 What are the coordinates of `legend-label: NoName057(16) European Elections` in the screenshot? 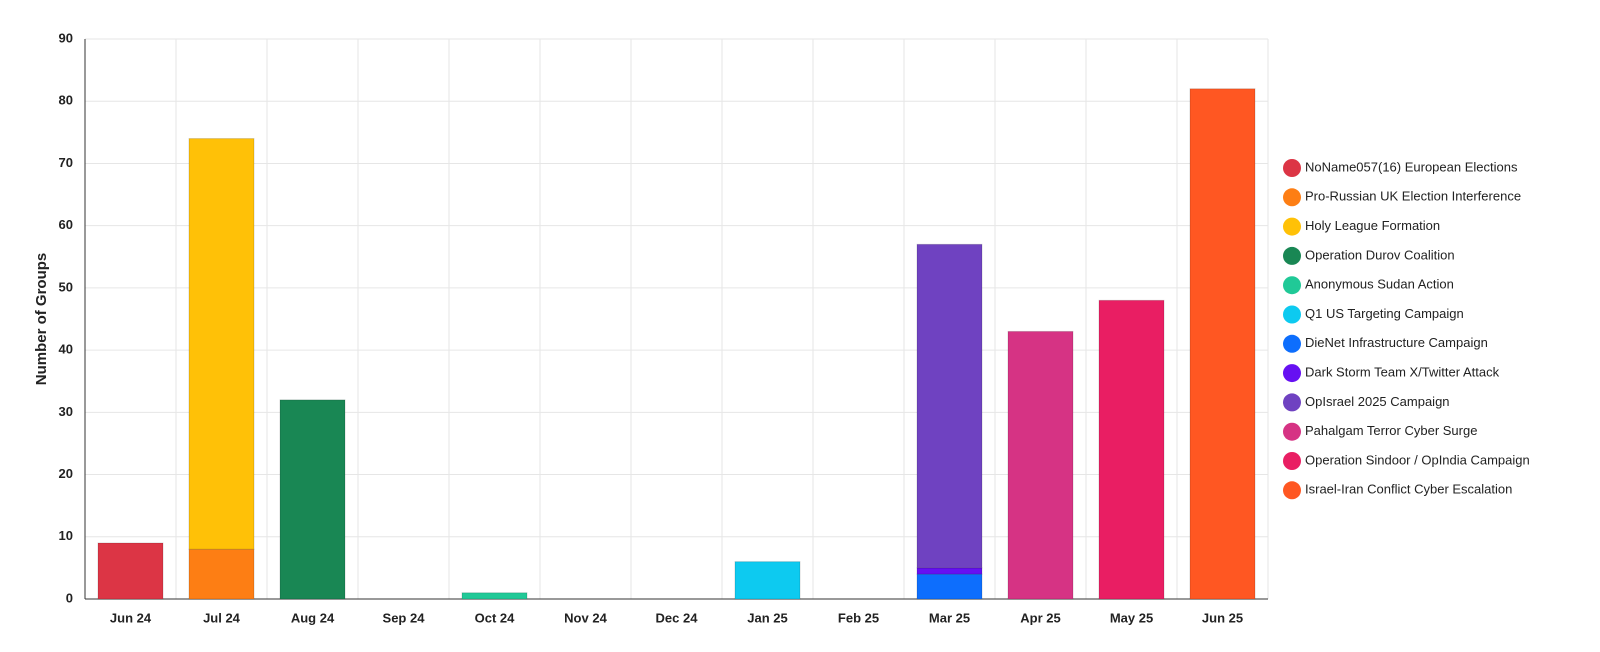 It's located at (1411, 166).